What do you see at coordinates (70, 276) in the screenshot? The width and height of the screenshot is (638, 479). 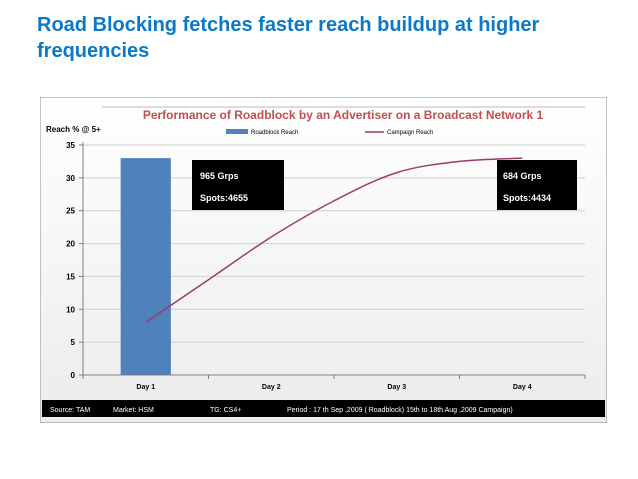 I see `y-tick-label-15: 15` at bounding box center [70, 276].